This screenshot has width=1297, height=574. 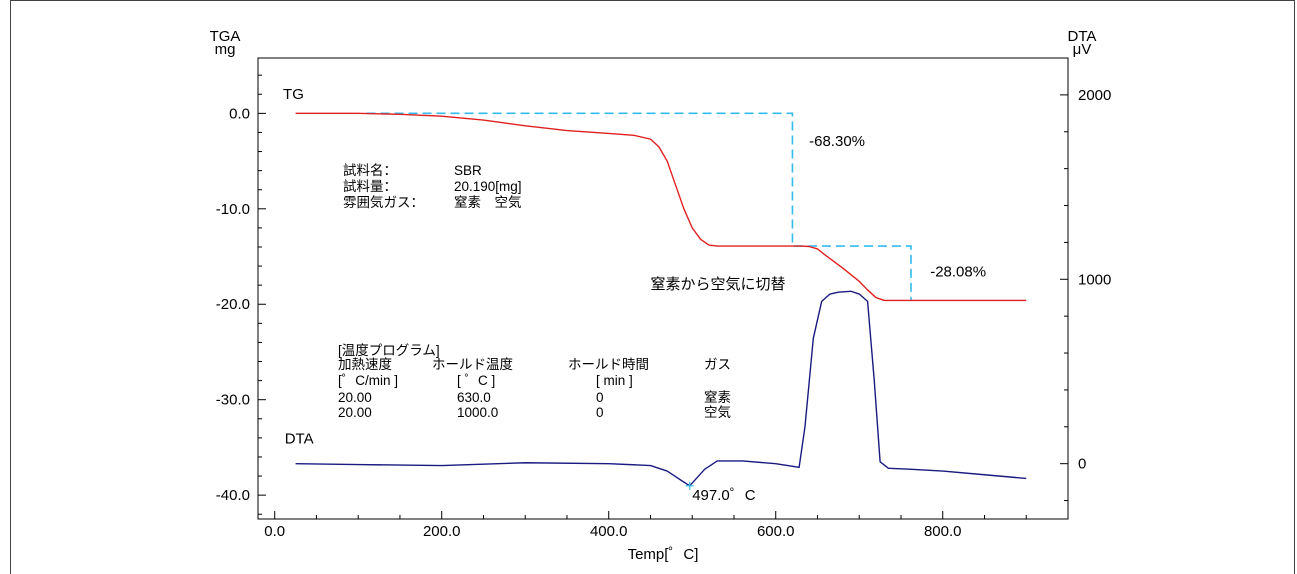 I want to click on x-tick-label: 800.0, so click(x=943, y=531).